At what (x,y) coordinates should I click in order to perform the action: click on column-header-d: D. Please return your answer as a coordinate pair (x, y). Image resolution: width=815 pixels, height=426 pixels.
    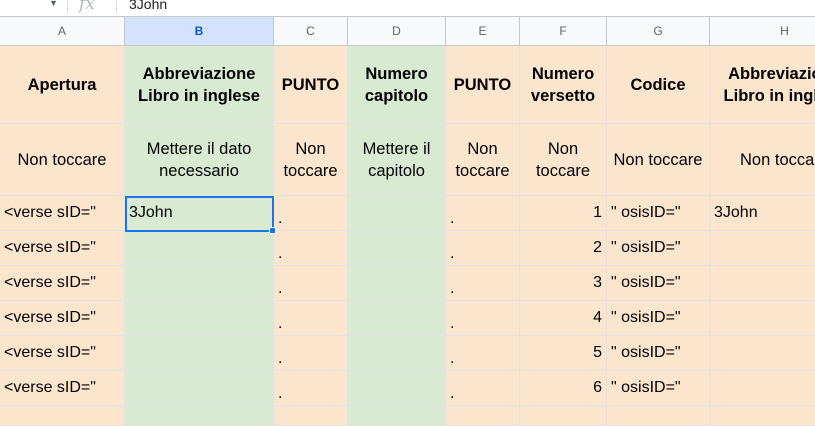
    Looking at the image, I should click on (397, 31).